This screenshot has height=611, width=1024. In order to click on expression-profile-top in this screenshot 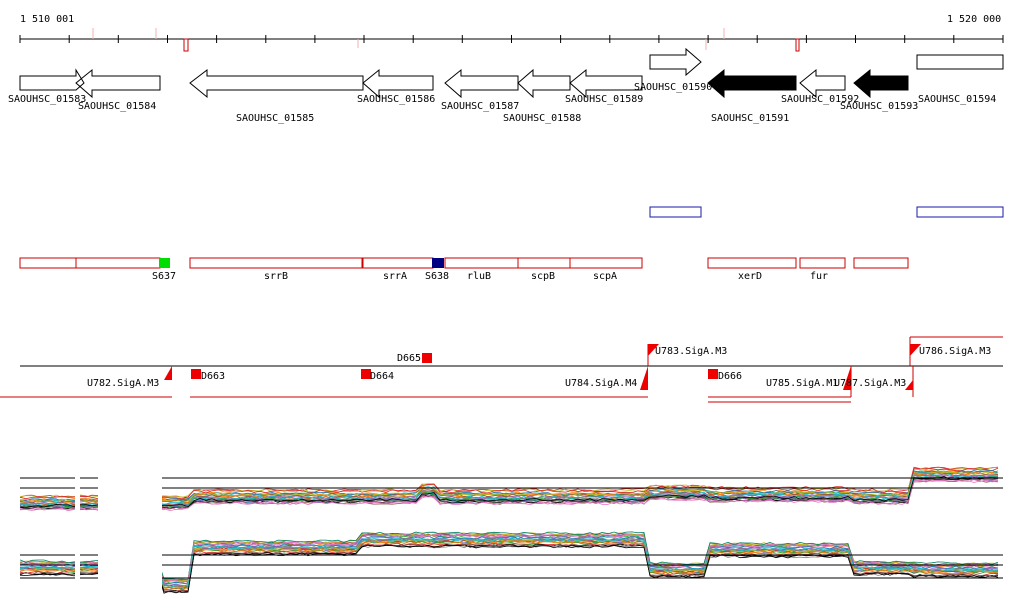, I will do `click(509, 489)`.